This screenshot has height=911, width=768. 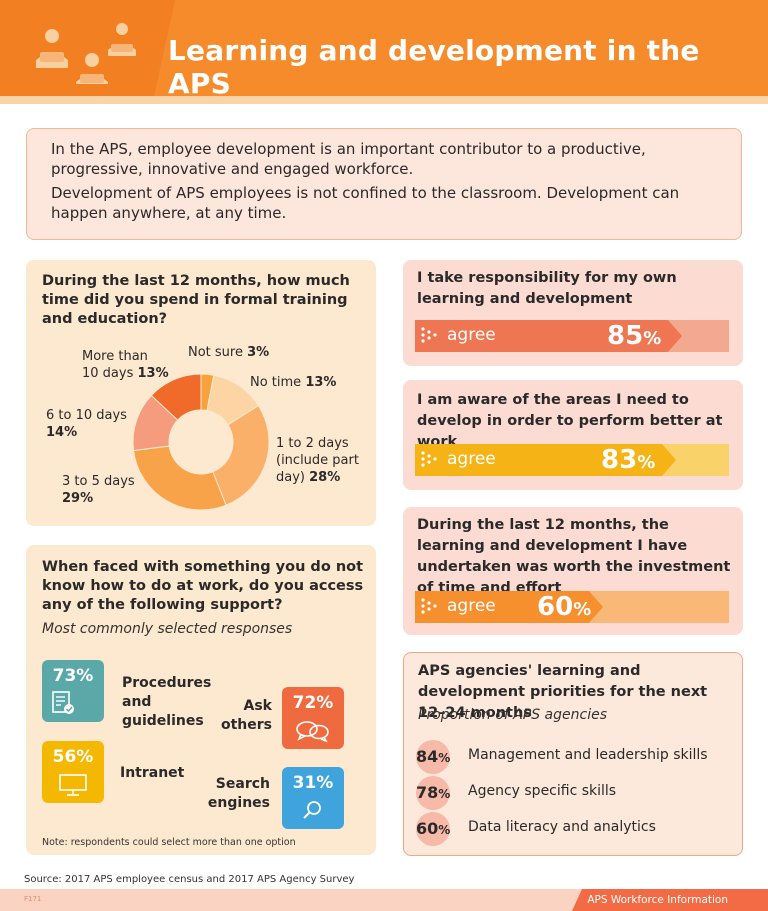 I want to click on page-title: Learning and development in the APS, so click(x=434, y=65).